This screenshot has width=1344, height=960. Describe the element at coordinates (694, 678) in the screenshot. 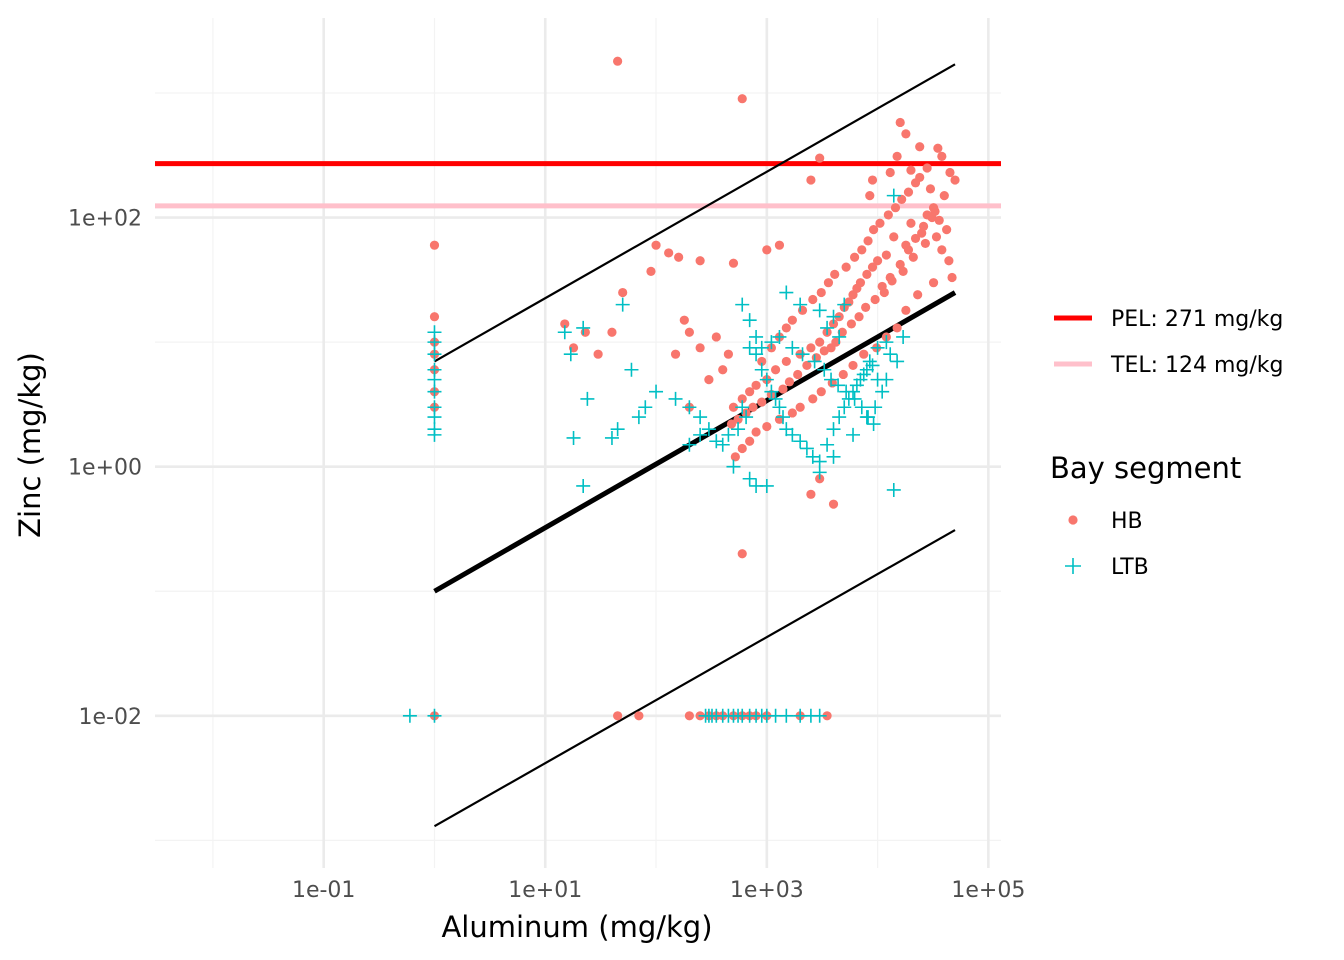

I see `regression-line-lower` at that location.